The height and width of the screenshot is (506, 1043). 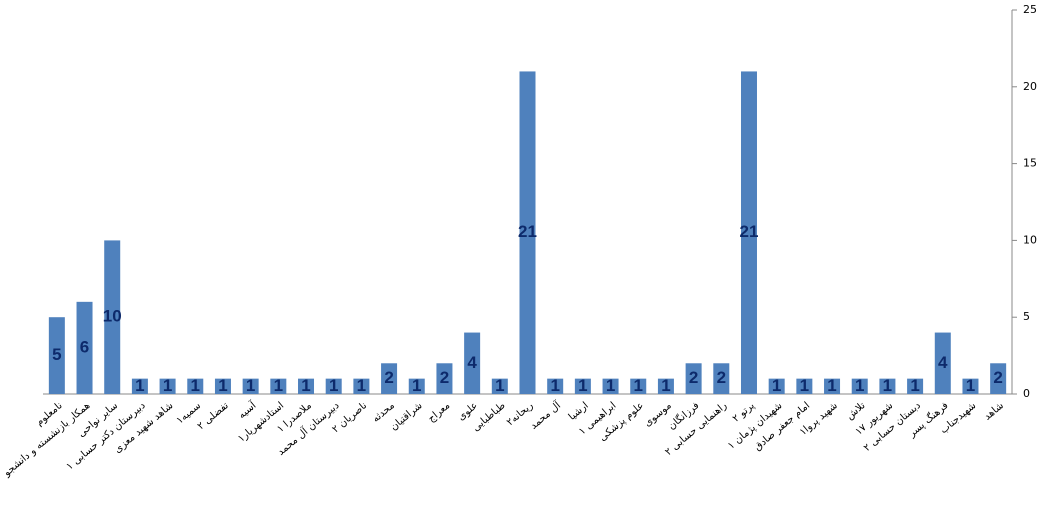 I want to click on data-label: 5, so click(x=56, y=354).